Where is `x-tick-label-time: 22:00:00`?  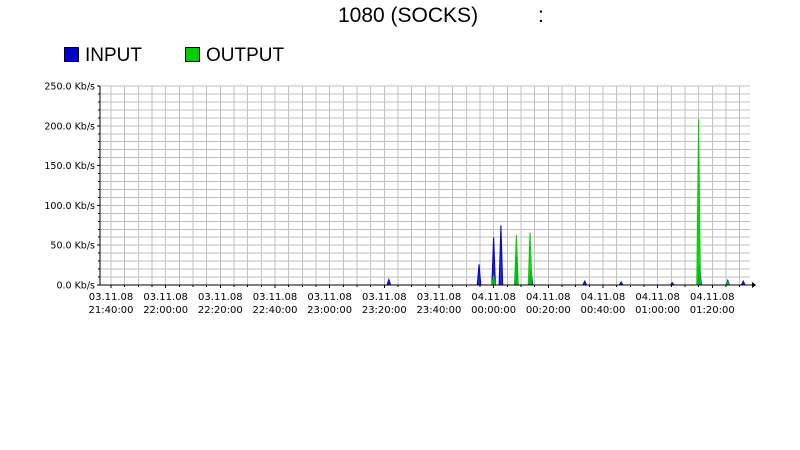
x-tick-label-time: 22:00:00 is located at coordinates (165, 310).